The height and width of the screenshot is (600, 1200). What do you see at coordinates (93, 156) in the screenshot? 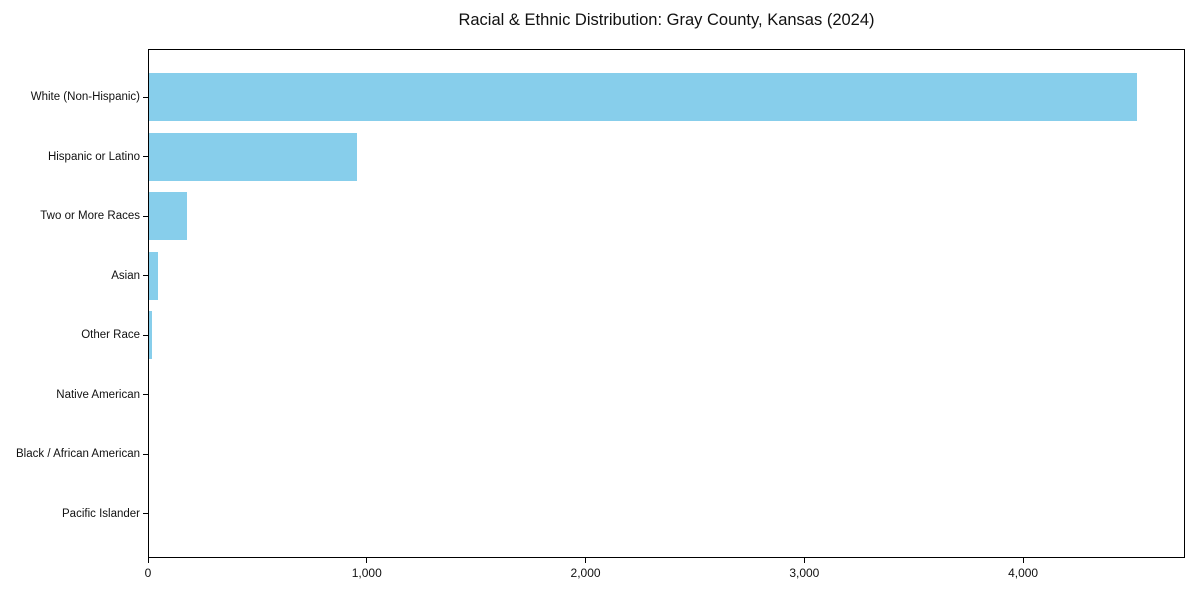
I see `y-axis-label: Hispanic or Latino` at bounding box center [93, 156].